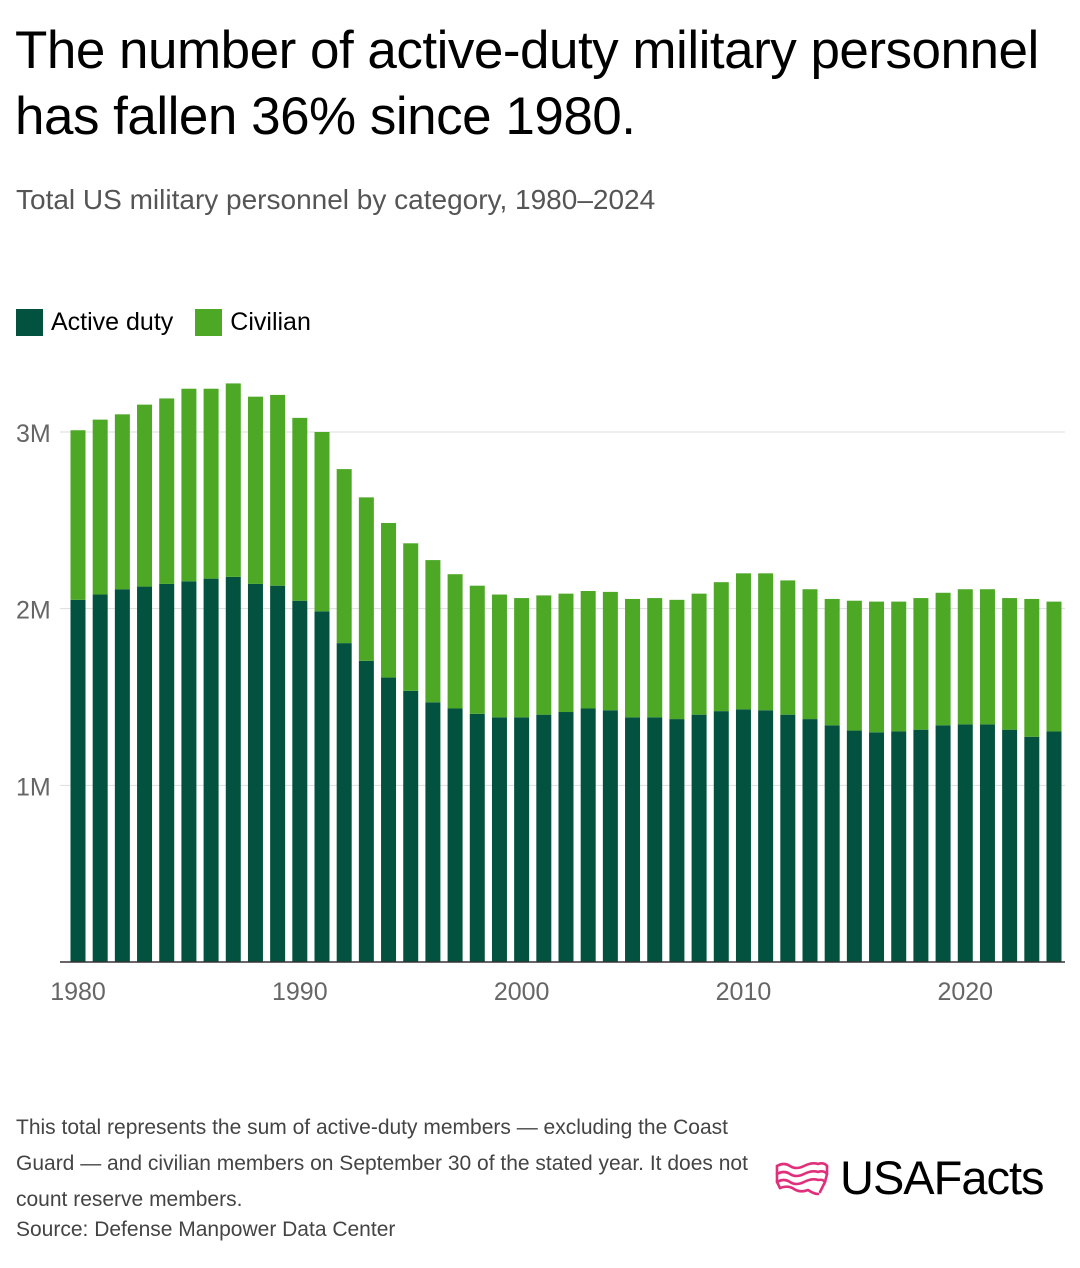 The width and height of the screenshot is (1080, 1268). I want to click on bar-active-1998, so click(477, 837).